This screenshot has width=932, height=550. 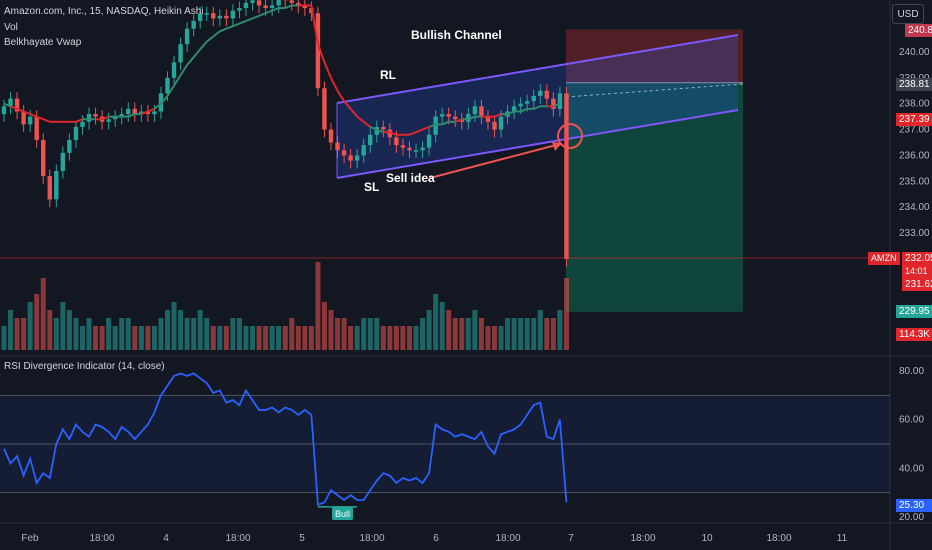 I want to click on time-axis-tick: 10, so click(x=707, y=538).